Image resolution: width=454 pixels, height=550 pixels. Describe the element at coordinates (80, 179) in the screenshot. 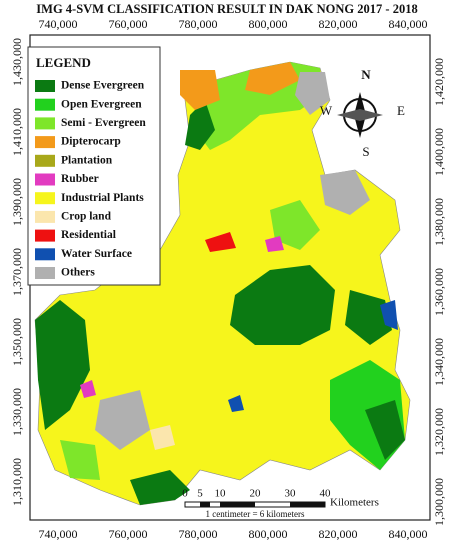

I see `legend-label: Rubber` at that location.